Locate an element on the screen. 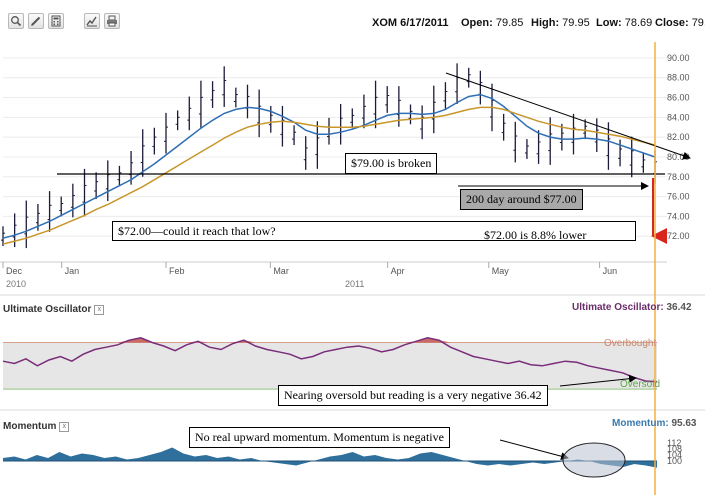  arrow-to-oversold is located at coordinates (598, 380).